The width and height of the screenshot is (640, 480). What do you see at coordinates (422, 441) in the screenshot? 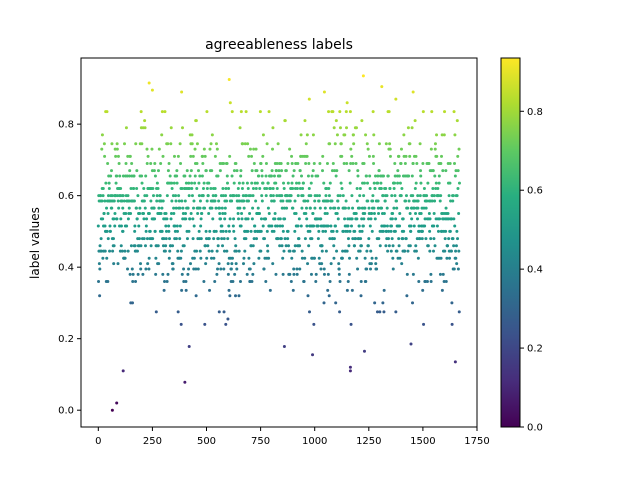
I see `x-tick-label: 1500` at bounding box center [422, 441].